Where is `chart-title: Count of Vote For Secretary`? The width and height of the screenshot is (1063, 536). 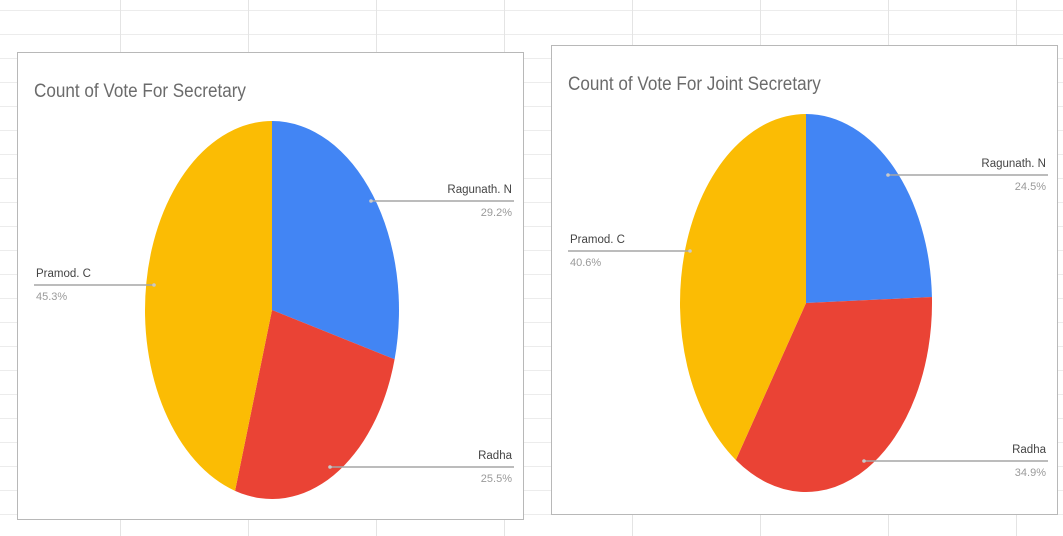 chart-title: Count of Vote For Secretary is located at coordinates (140, 91).